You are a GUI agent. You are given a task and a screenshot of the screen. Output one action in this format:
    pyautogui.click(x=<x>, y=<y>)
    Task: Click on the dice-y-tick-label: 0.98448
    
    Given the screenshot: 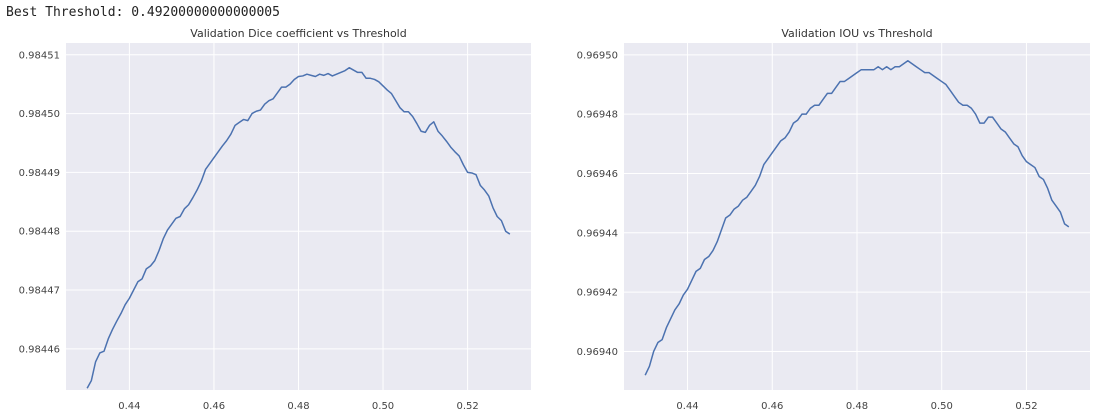 What is the action you would take?
    pyautogui.click(x=39, y=232)
    